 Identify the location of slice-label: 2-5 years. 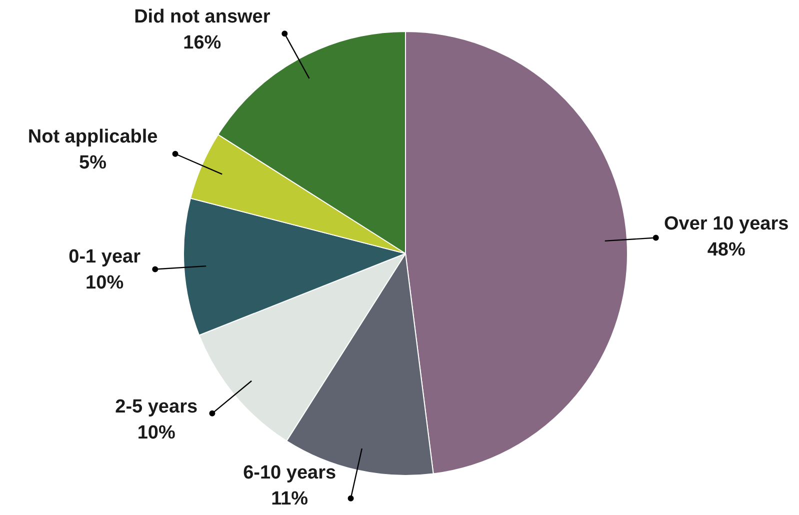
(156, 407).